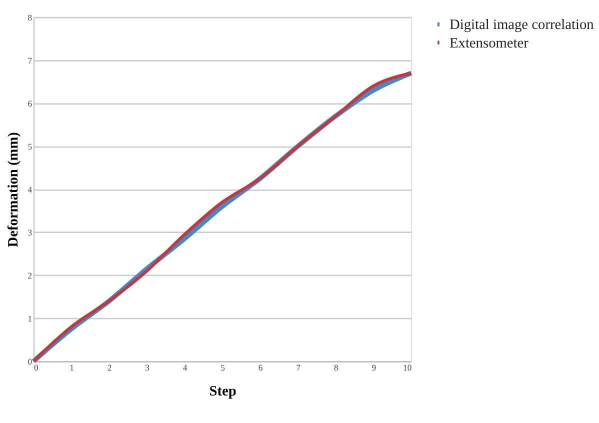 The height and width of the screenshot is (423, 599). Describe the element at coordinates (261, 367) in the screenshot. I see `x-tick-label: 6` at that location.